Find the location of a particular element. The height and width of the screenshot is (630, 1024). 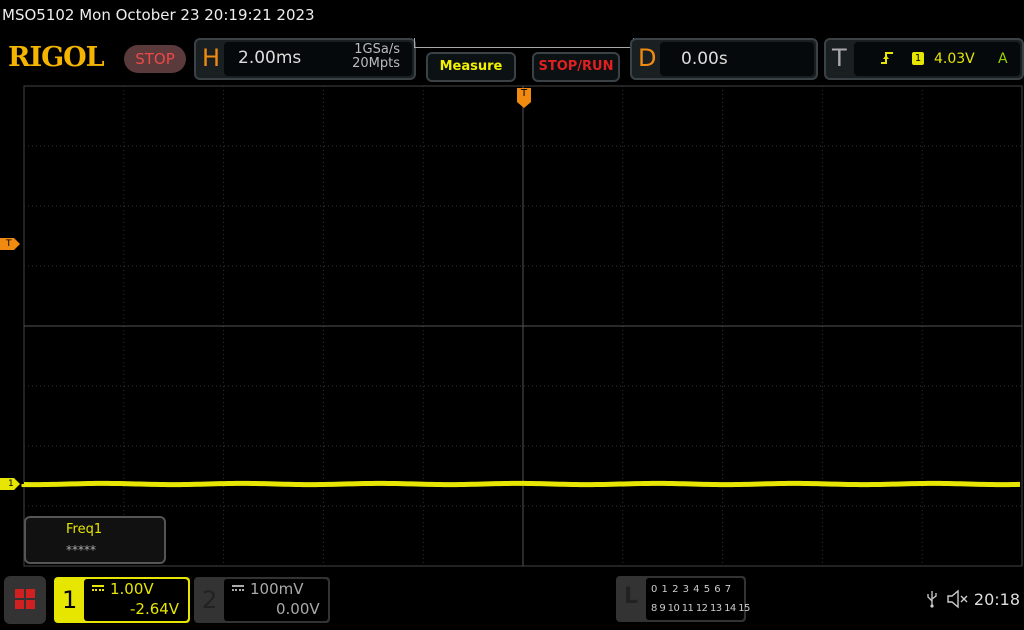

trigger-mode: A is located at coordinates (1003, 59).